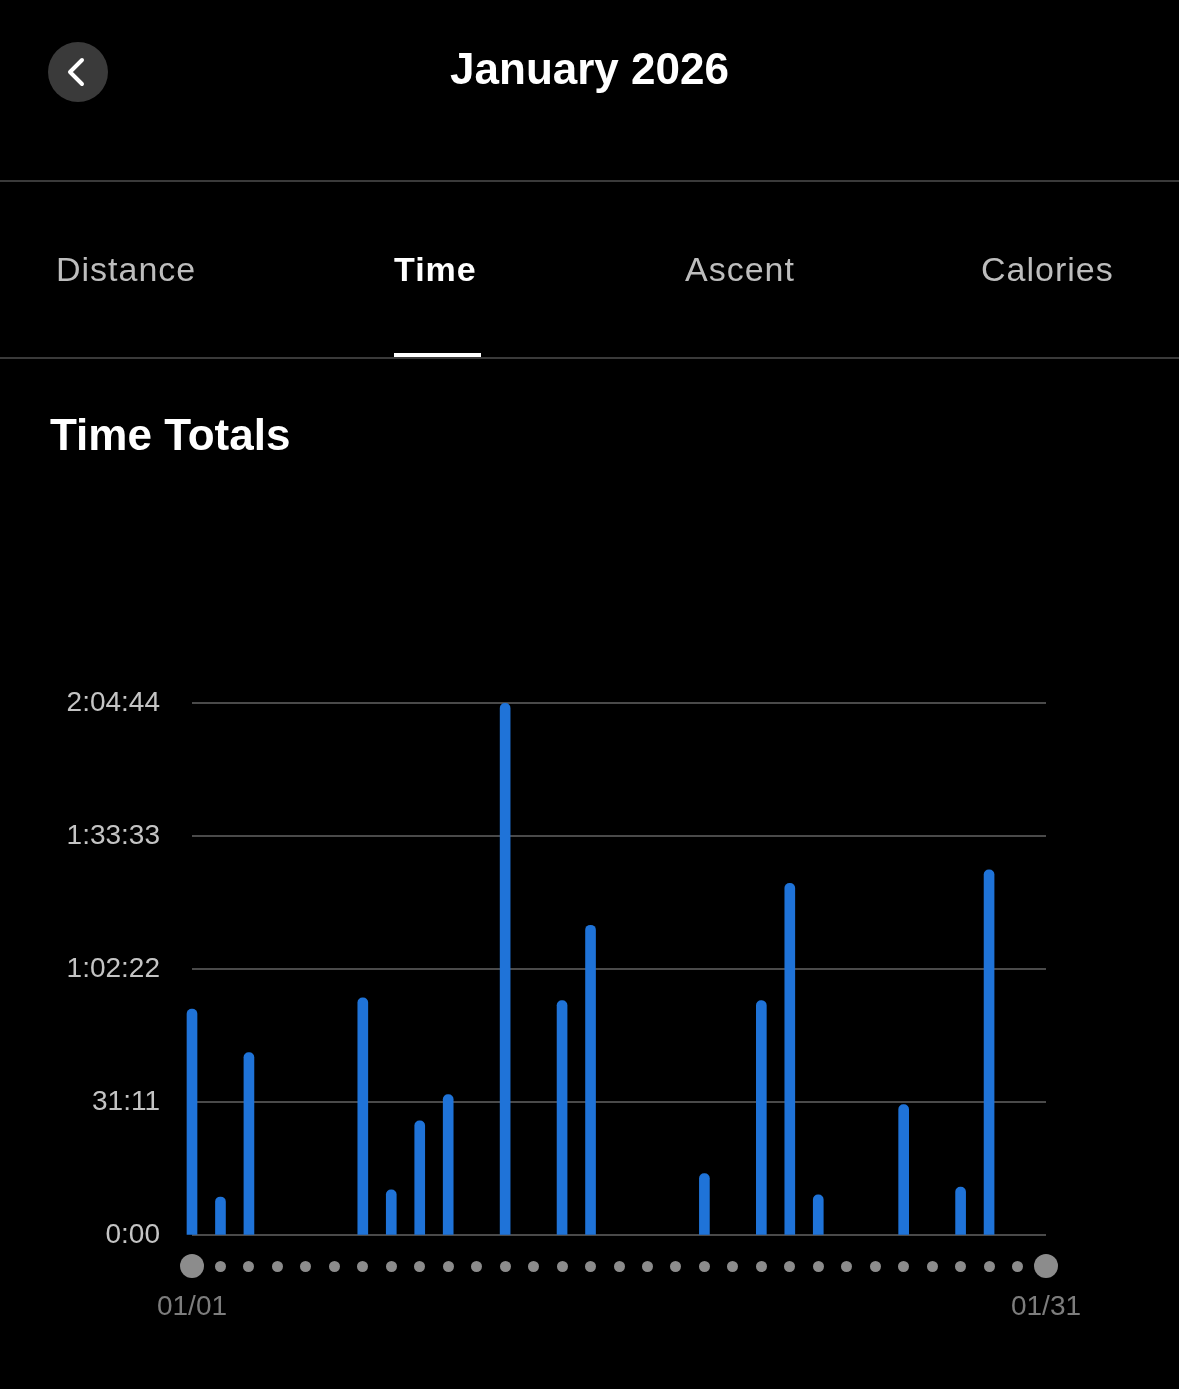  Describe the element at coordinates (740, 269) in the screenshot. I see `text: Ascent` at that location.